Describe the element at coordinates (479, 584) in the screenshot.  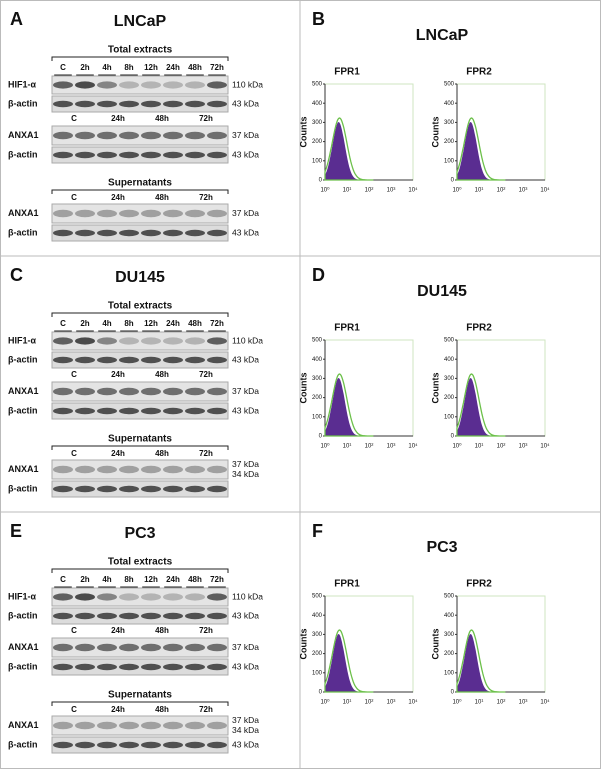
I see `histogram-title: FPR2` at that location.